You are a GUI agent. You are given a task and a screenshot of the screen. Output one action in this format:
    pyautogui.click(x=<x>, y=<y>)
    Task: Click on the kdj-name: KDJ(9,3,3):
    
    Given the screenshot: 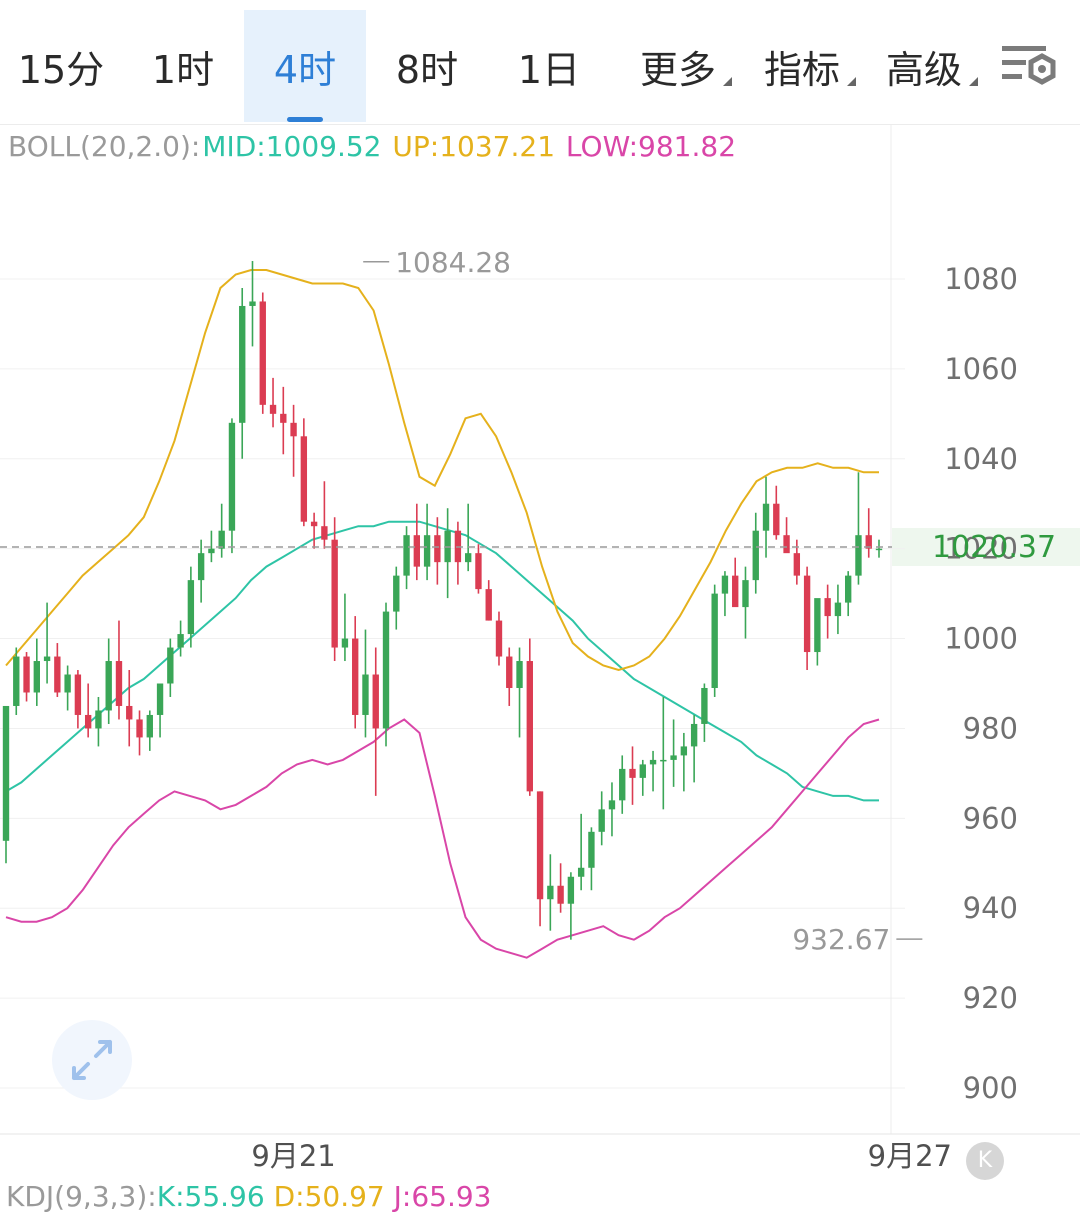 What is the action you would take?
    pyautogui.click(x=81, y=1196)
    